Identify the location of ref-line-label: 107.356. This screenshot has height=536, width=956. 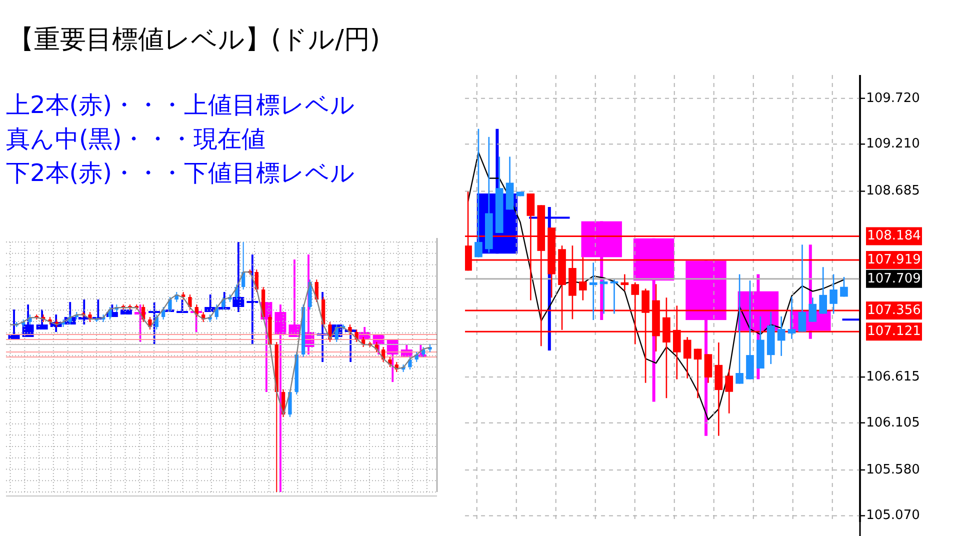
(894, 310).